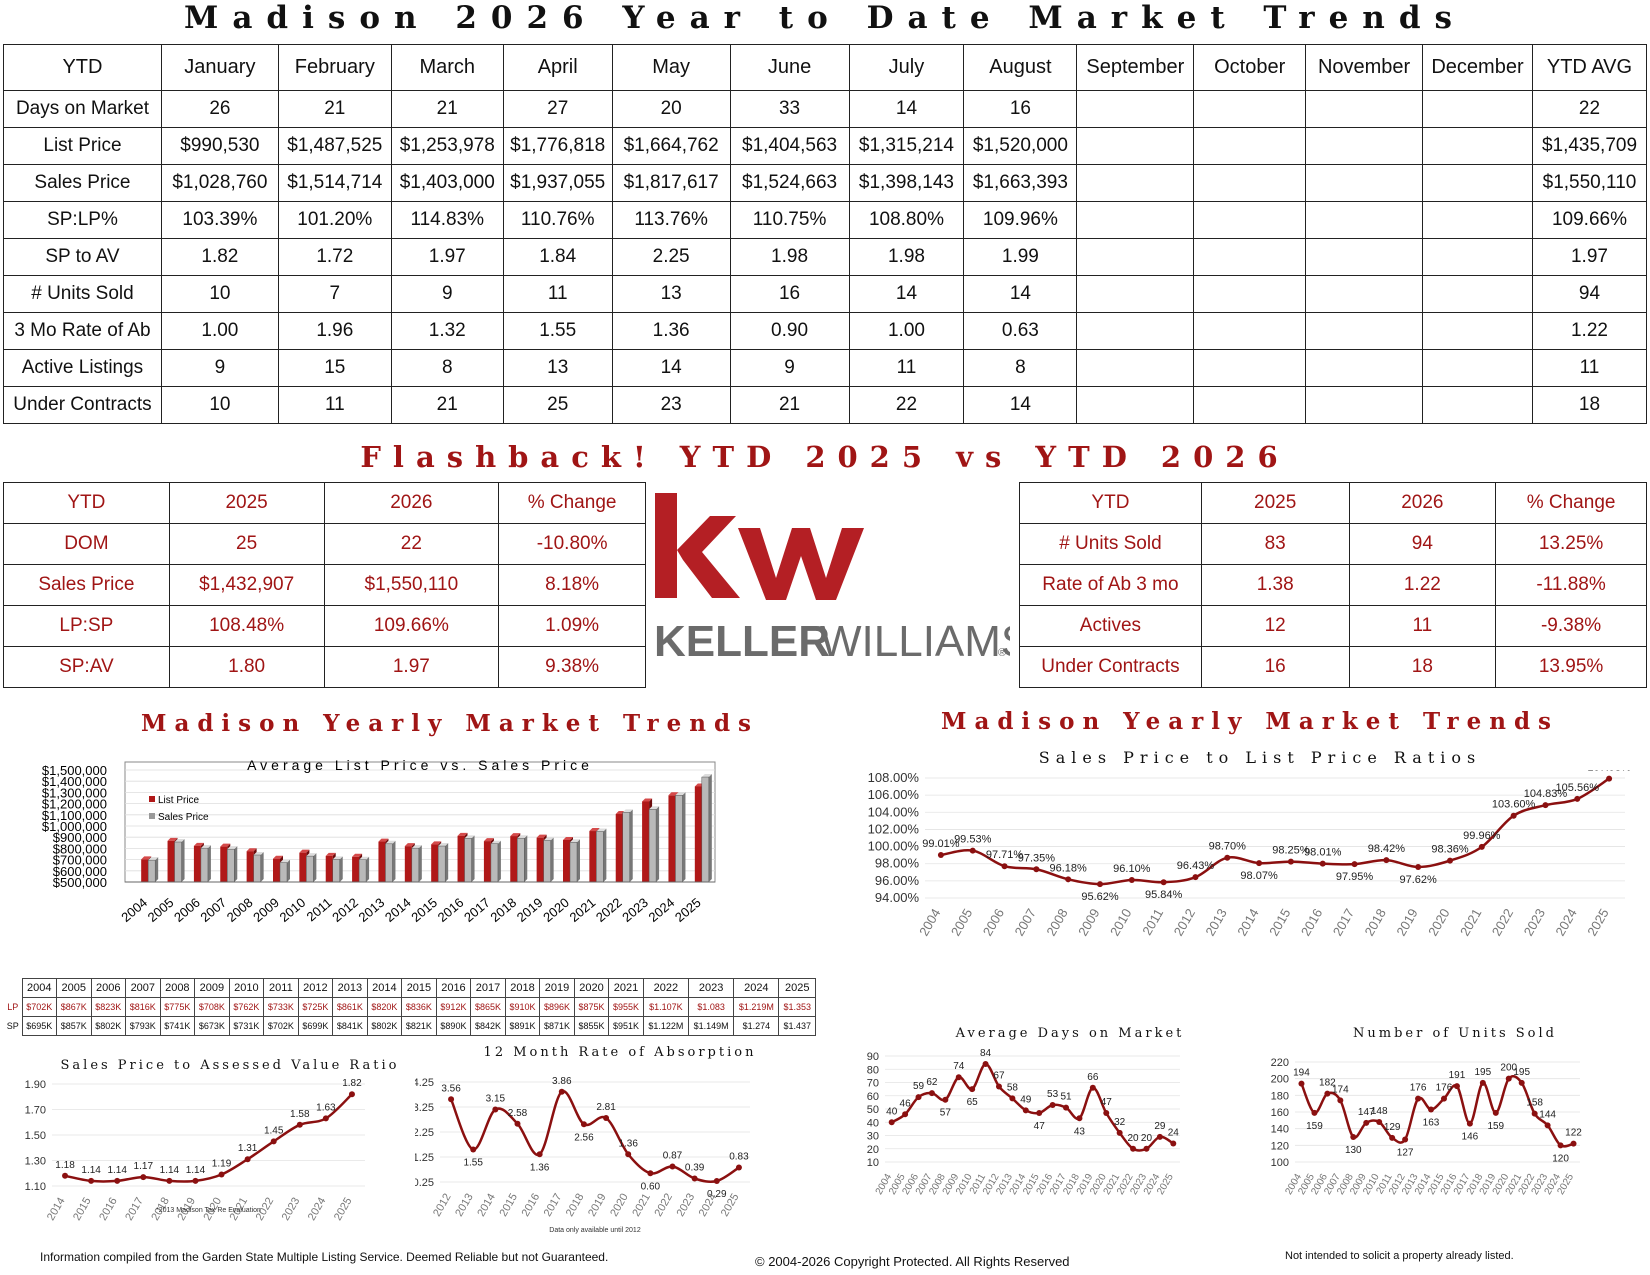 The height and width of the screenshot is (1275, 1650). What do you see at coordinates (1174, 1132) in the screenshot?
I see `data-label: 24` at bounding box center [1174, 1132].